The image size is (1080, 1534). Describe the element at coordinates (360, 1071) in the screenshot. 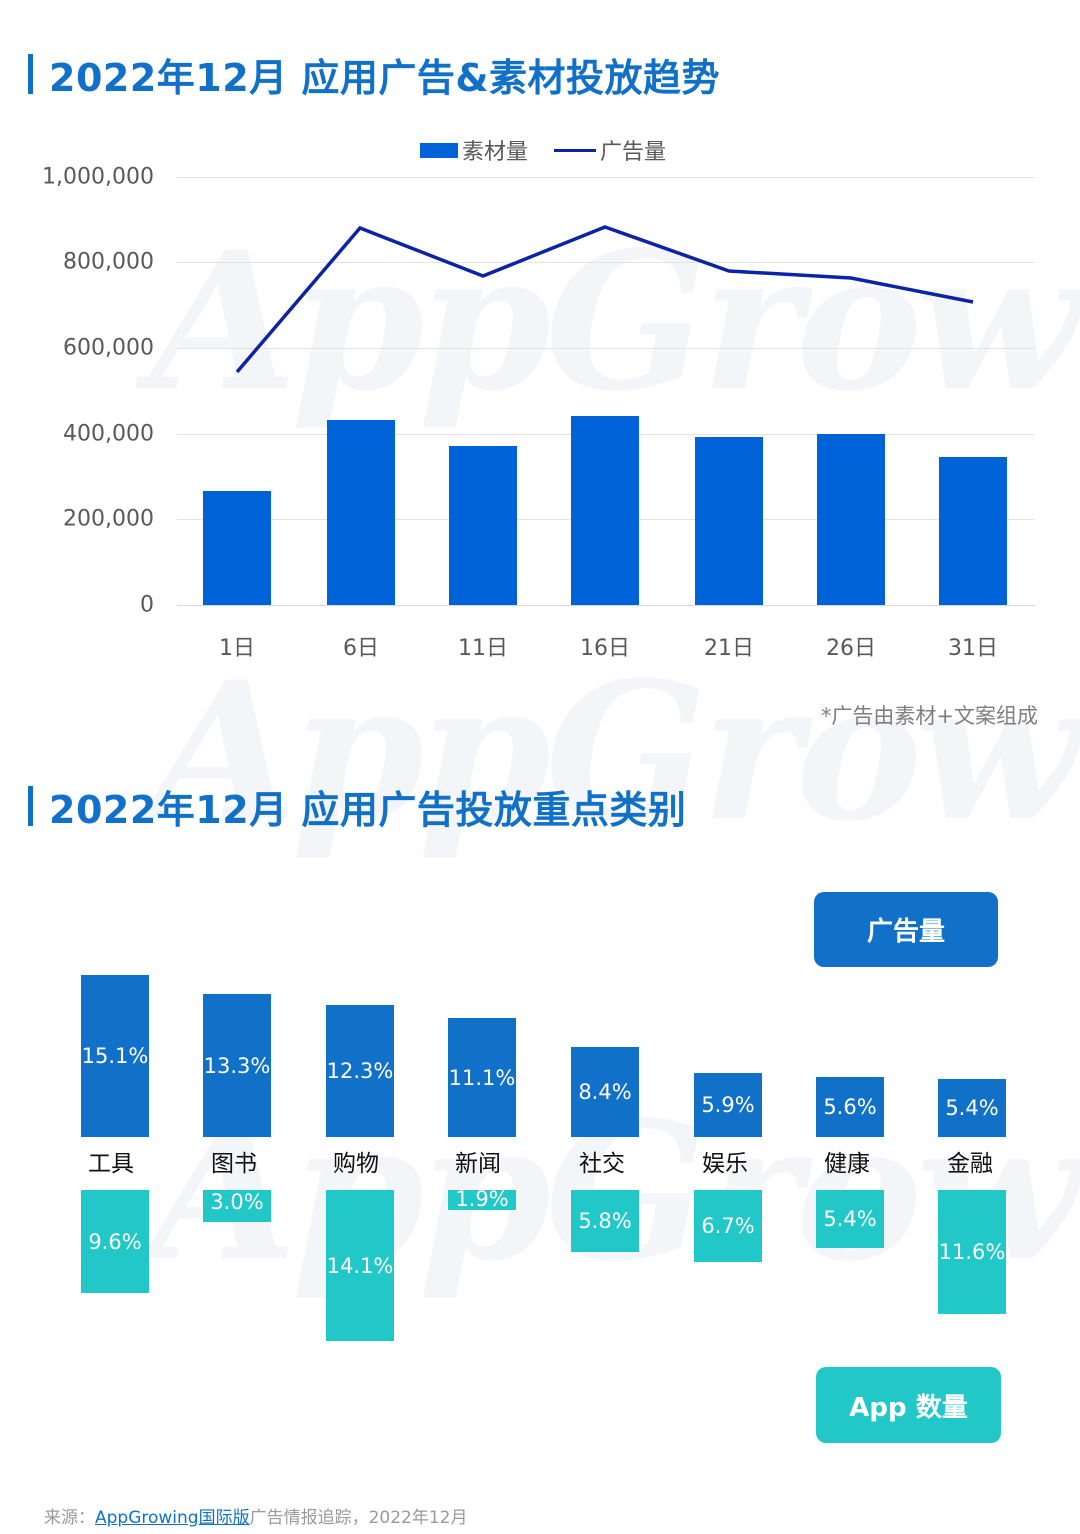

I see `ad-share-bar-shopping: 12.3%` at that location.